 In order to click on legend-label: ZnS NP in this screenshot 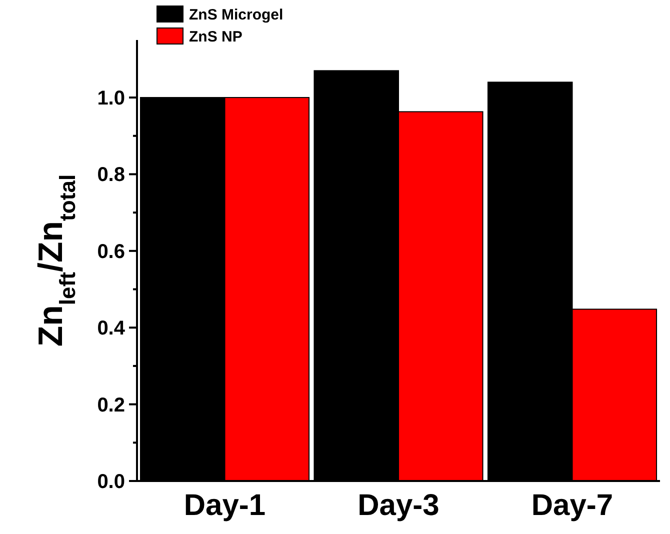, I will do `click(215, 37)`.